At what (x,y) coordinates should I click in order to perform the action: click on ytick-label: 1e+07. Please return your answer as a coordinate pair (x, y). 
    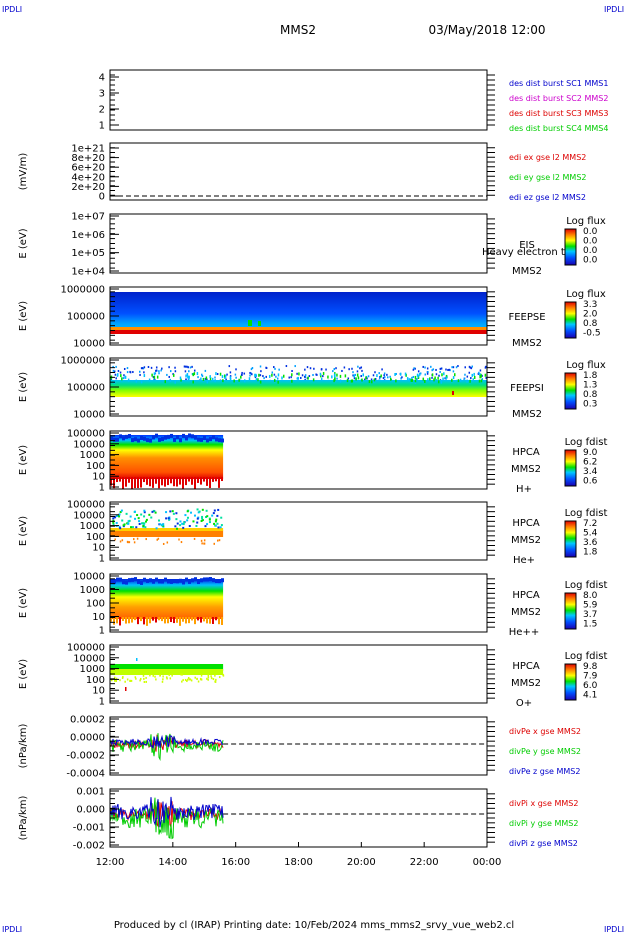
    Looking at the image, I should click on (88, 217).